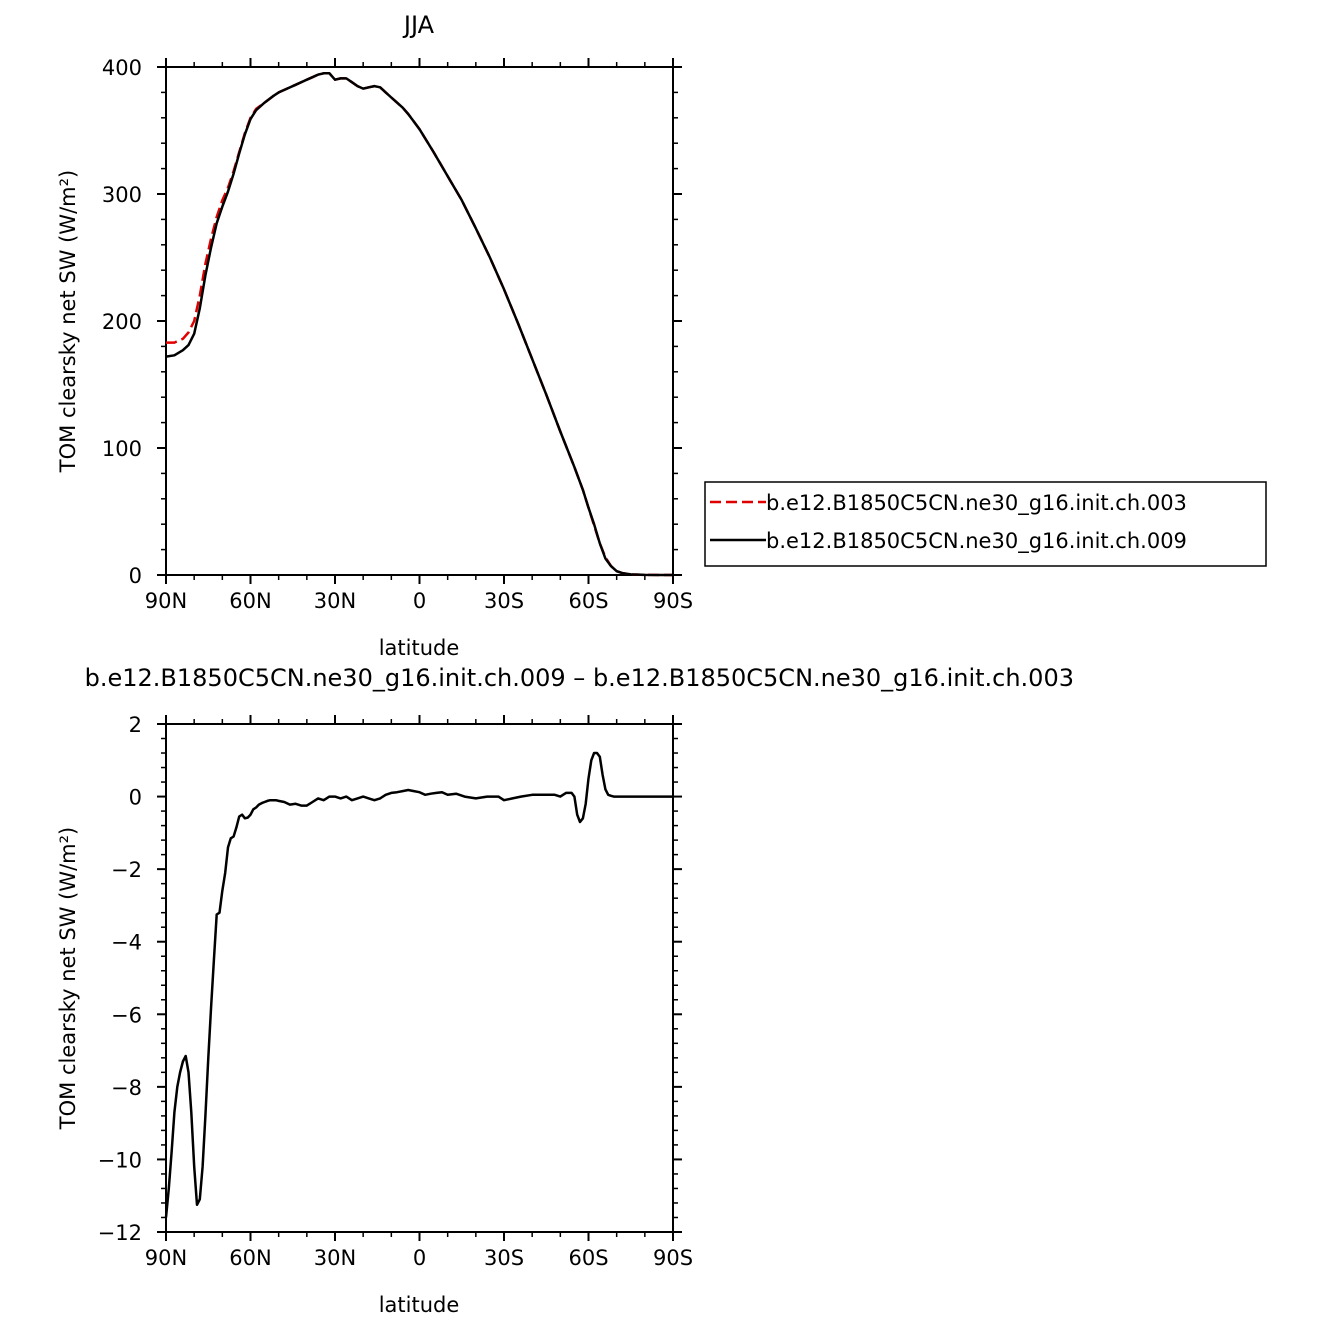 The image size is (1322, 1325). What do you see at coordinates (976, 541) in the screenshot?
I see `legend-label-series-2: b.e12.B1850C5CN.ne30_g16.init.ch.009` at bounding box center [976, 541].